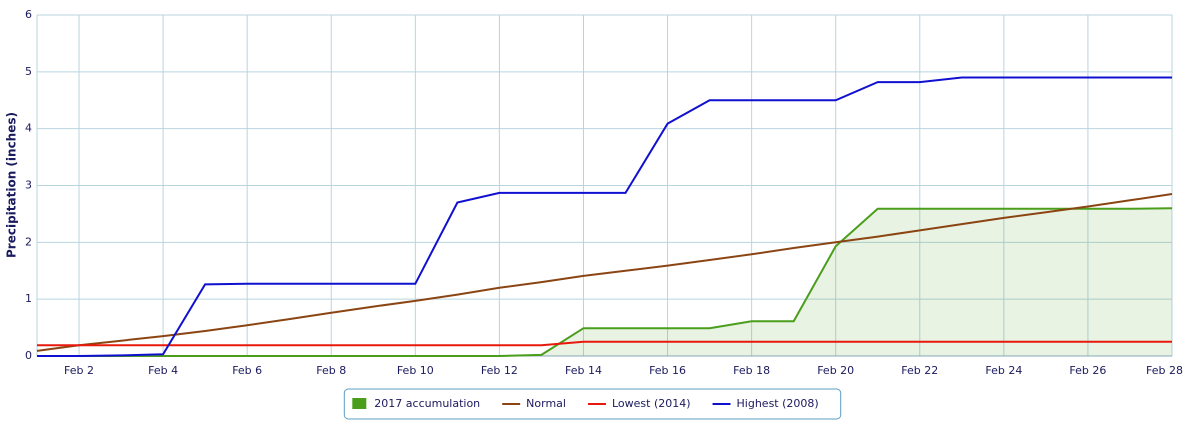 The width and height of the screenshot is (1185, 423). Describe the element at coordinates (835, 370) in the screenshot. I see `x-tick-label: Feb 20` at that location.